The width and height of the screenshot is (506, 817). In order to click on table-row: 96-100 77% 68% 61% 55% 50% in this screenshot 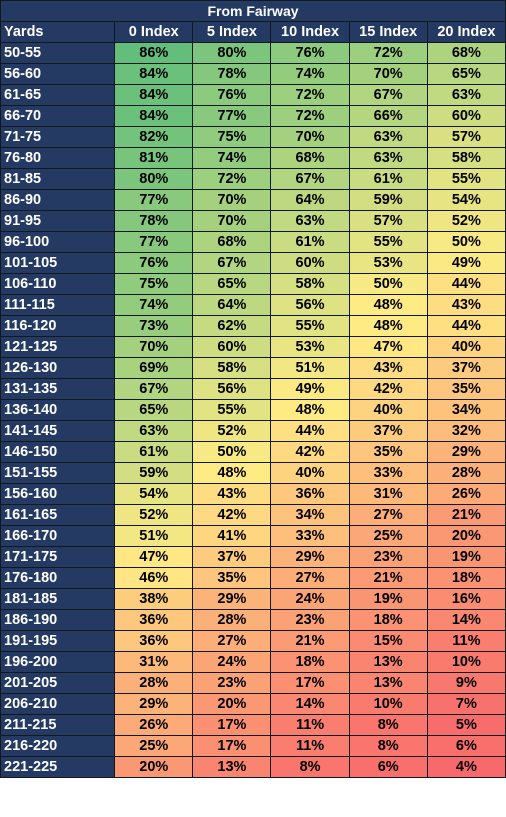, I will do `click(253, 242)`.